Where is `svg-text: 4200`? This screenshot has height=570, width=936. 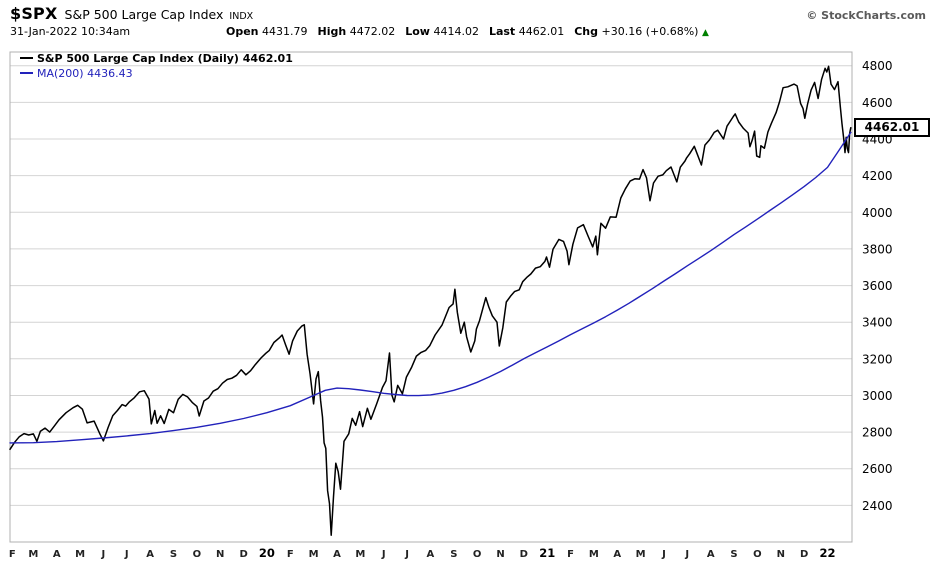
svg-text: 4200 is located at coordinates (877, 176).